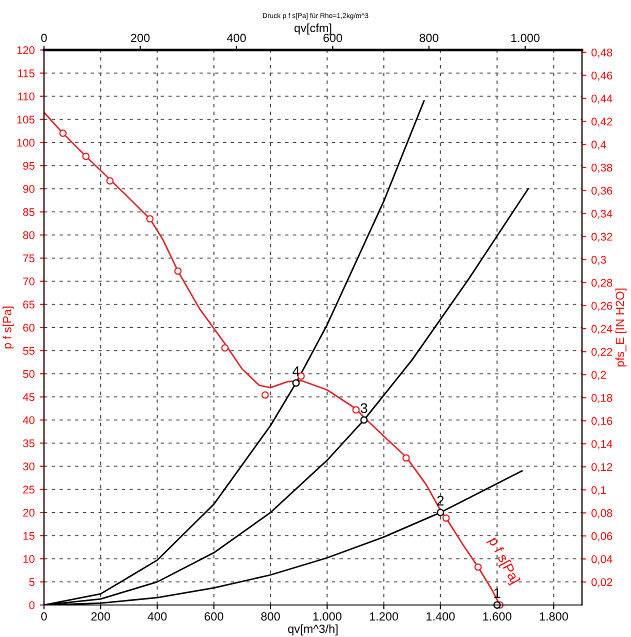  I want to click on y-tick-label: 30, so click(29, 466).